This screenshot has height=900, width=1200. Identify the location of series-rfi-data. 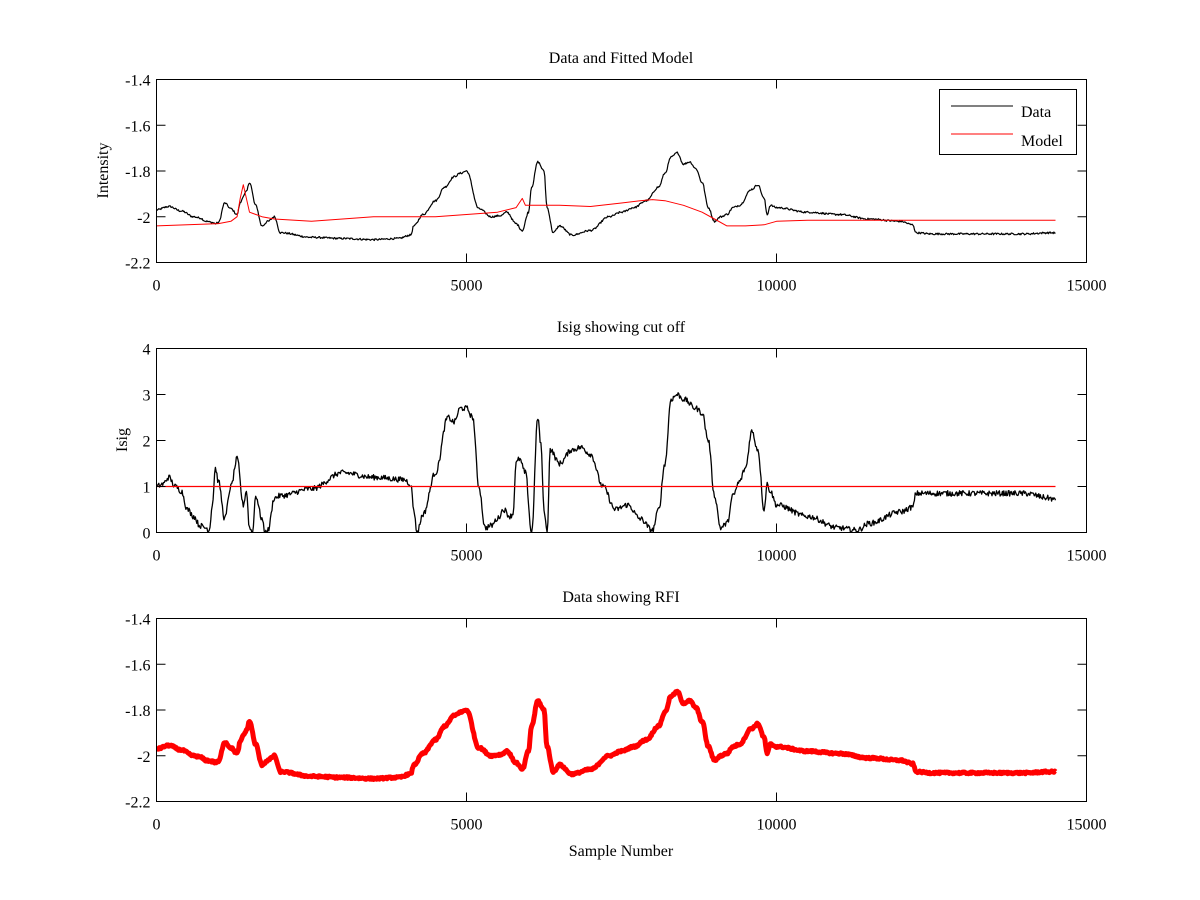
(607, 735).